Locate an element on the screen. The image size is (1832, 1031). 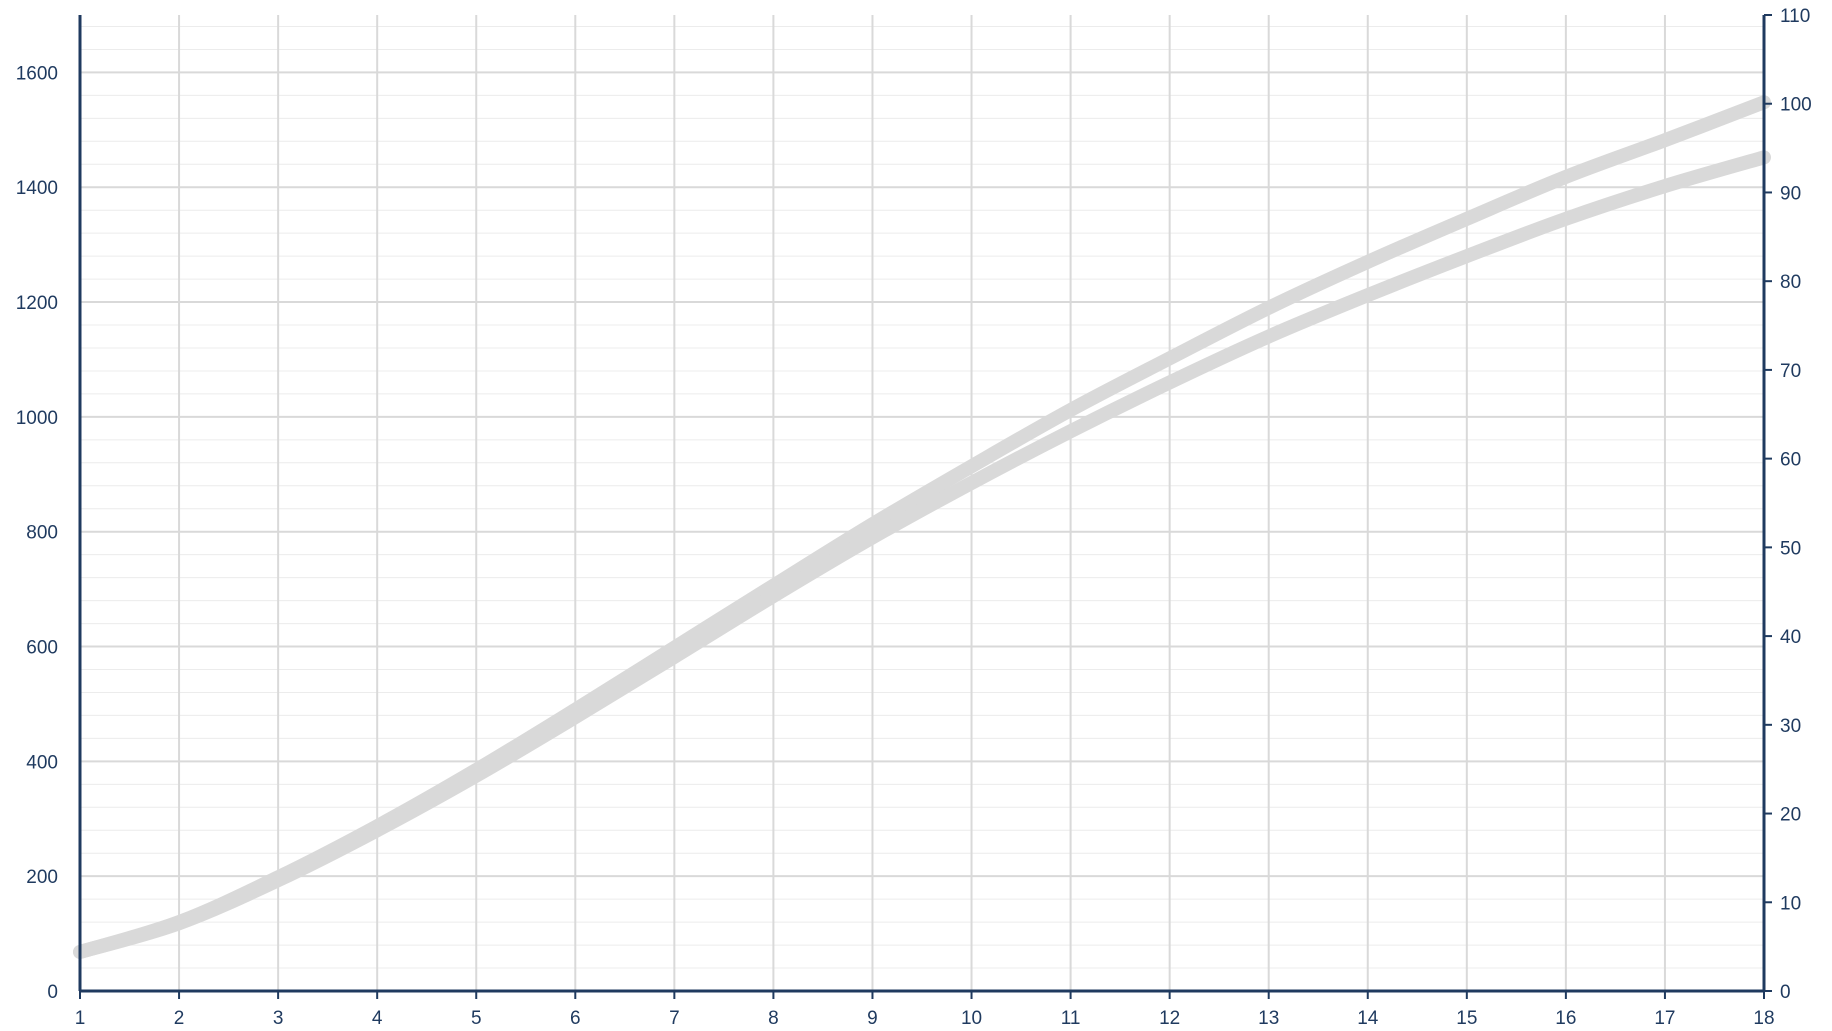
y-tick-label-left: 1000 is located at coordinates (37, 418).